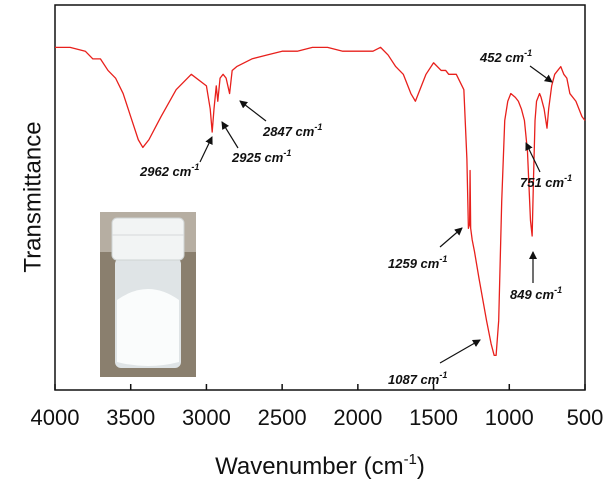  Describe the element at coordinates (509, 417) in the screenshot. I see `x-tick-label: 1000` at that location.